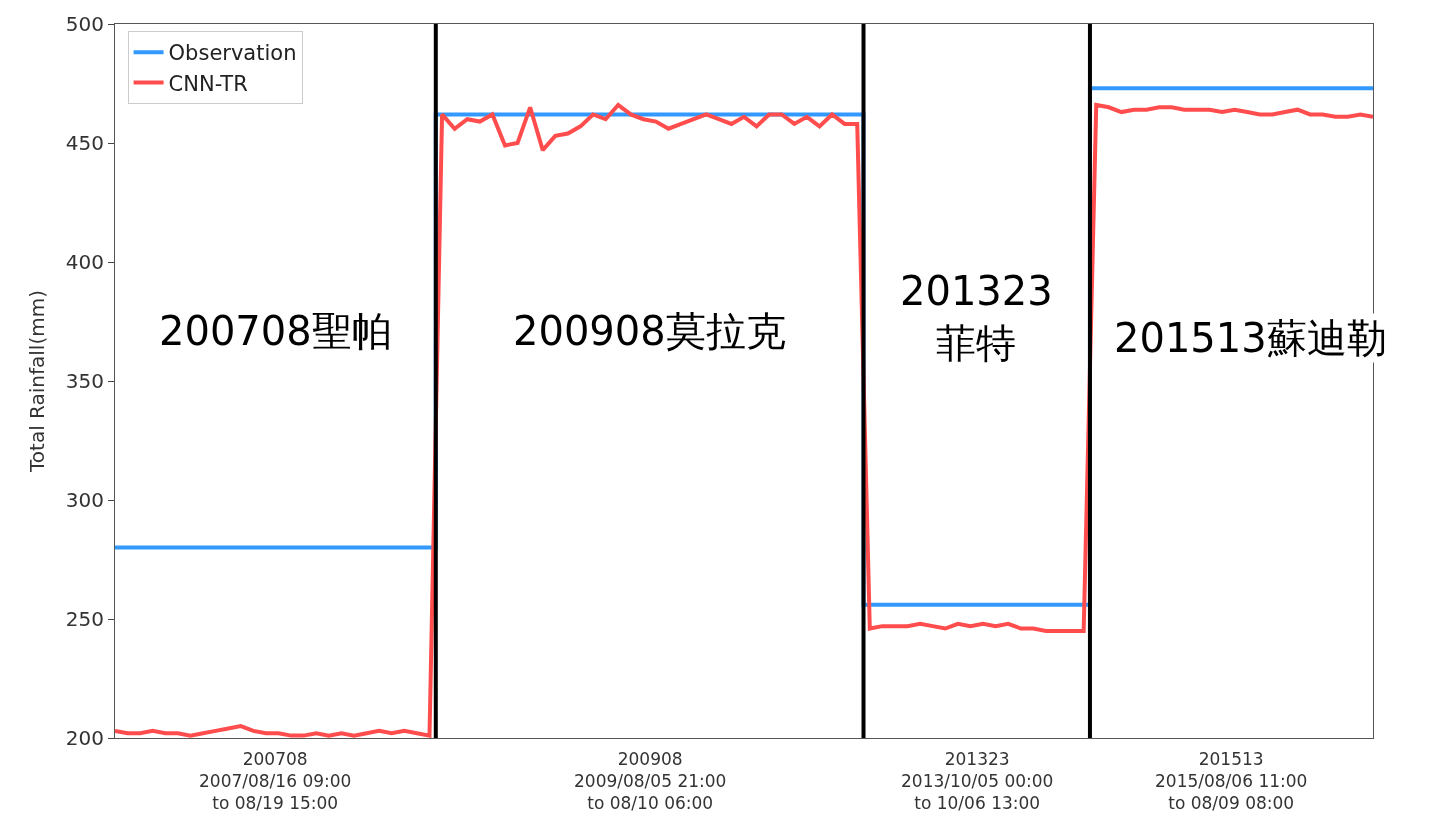 Image resolution: width=1442 pixels, height=824 pixels. I want to click on text: 200708 2007/08/16 09:00 to 08/19 15:00, so click(275, 781).